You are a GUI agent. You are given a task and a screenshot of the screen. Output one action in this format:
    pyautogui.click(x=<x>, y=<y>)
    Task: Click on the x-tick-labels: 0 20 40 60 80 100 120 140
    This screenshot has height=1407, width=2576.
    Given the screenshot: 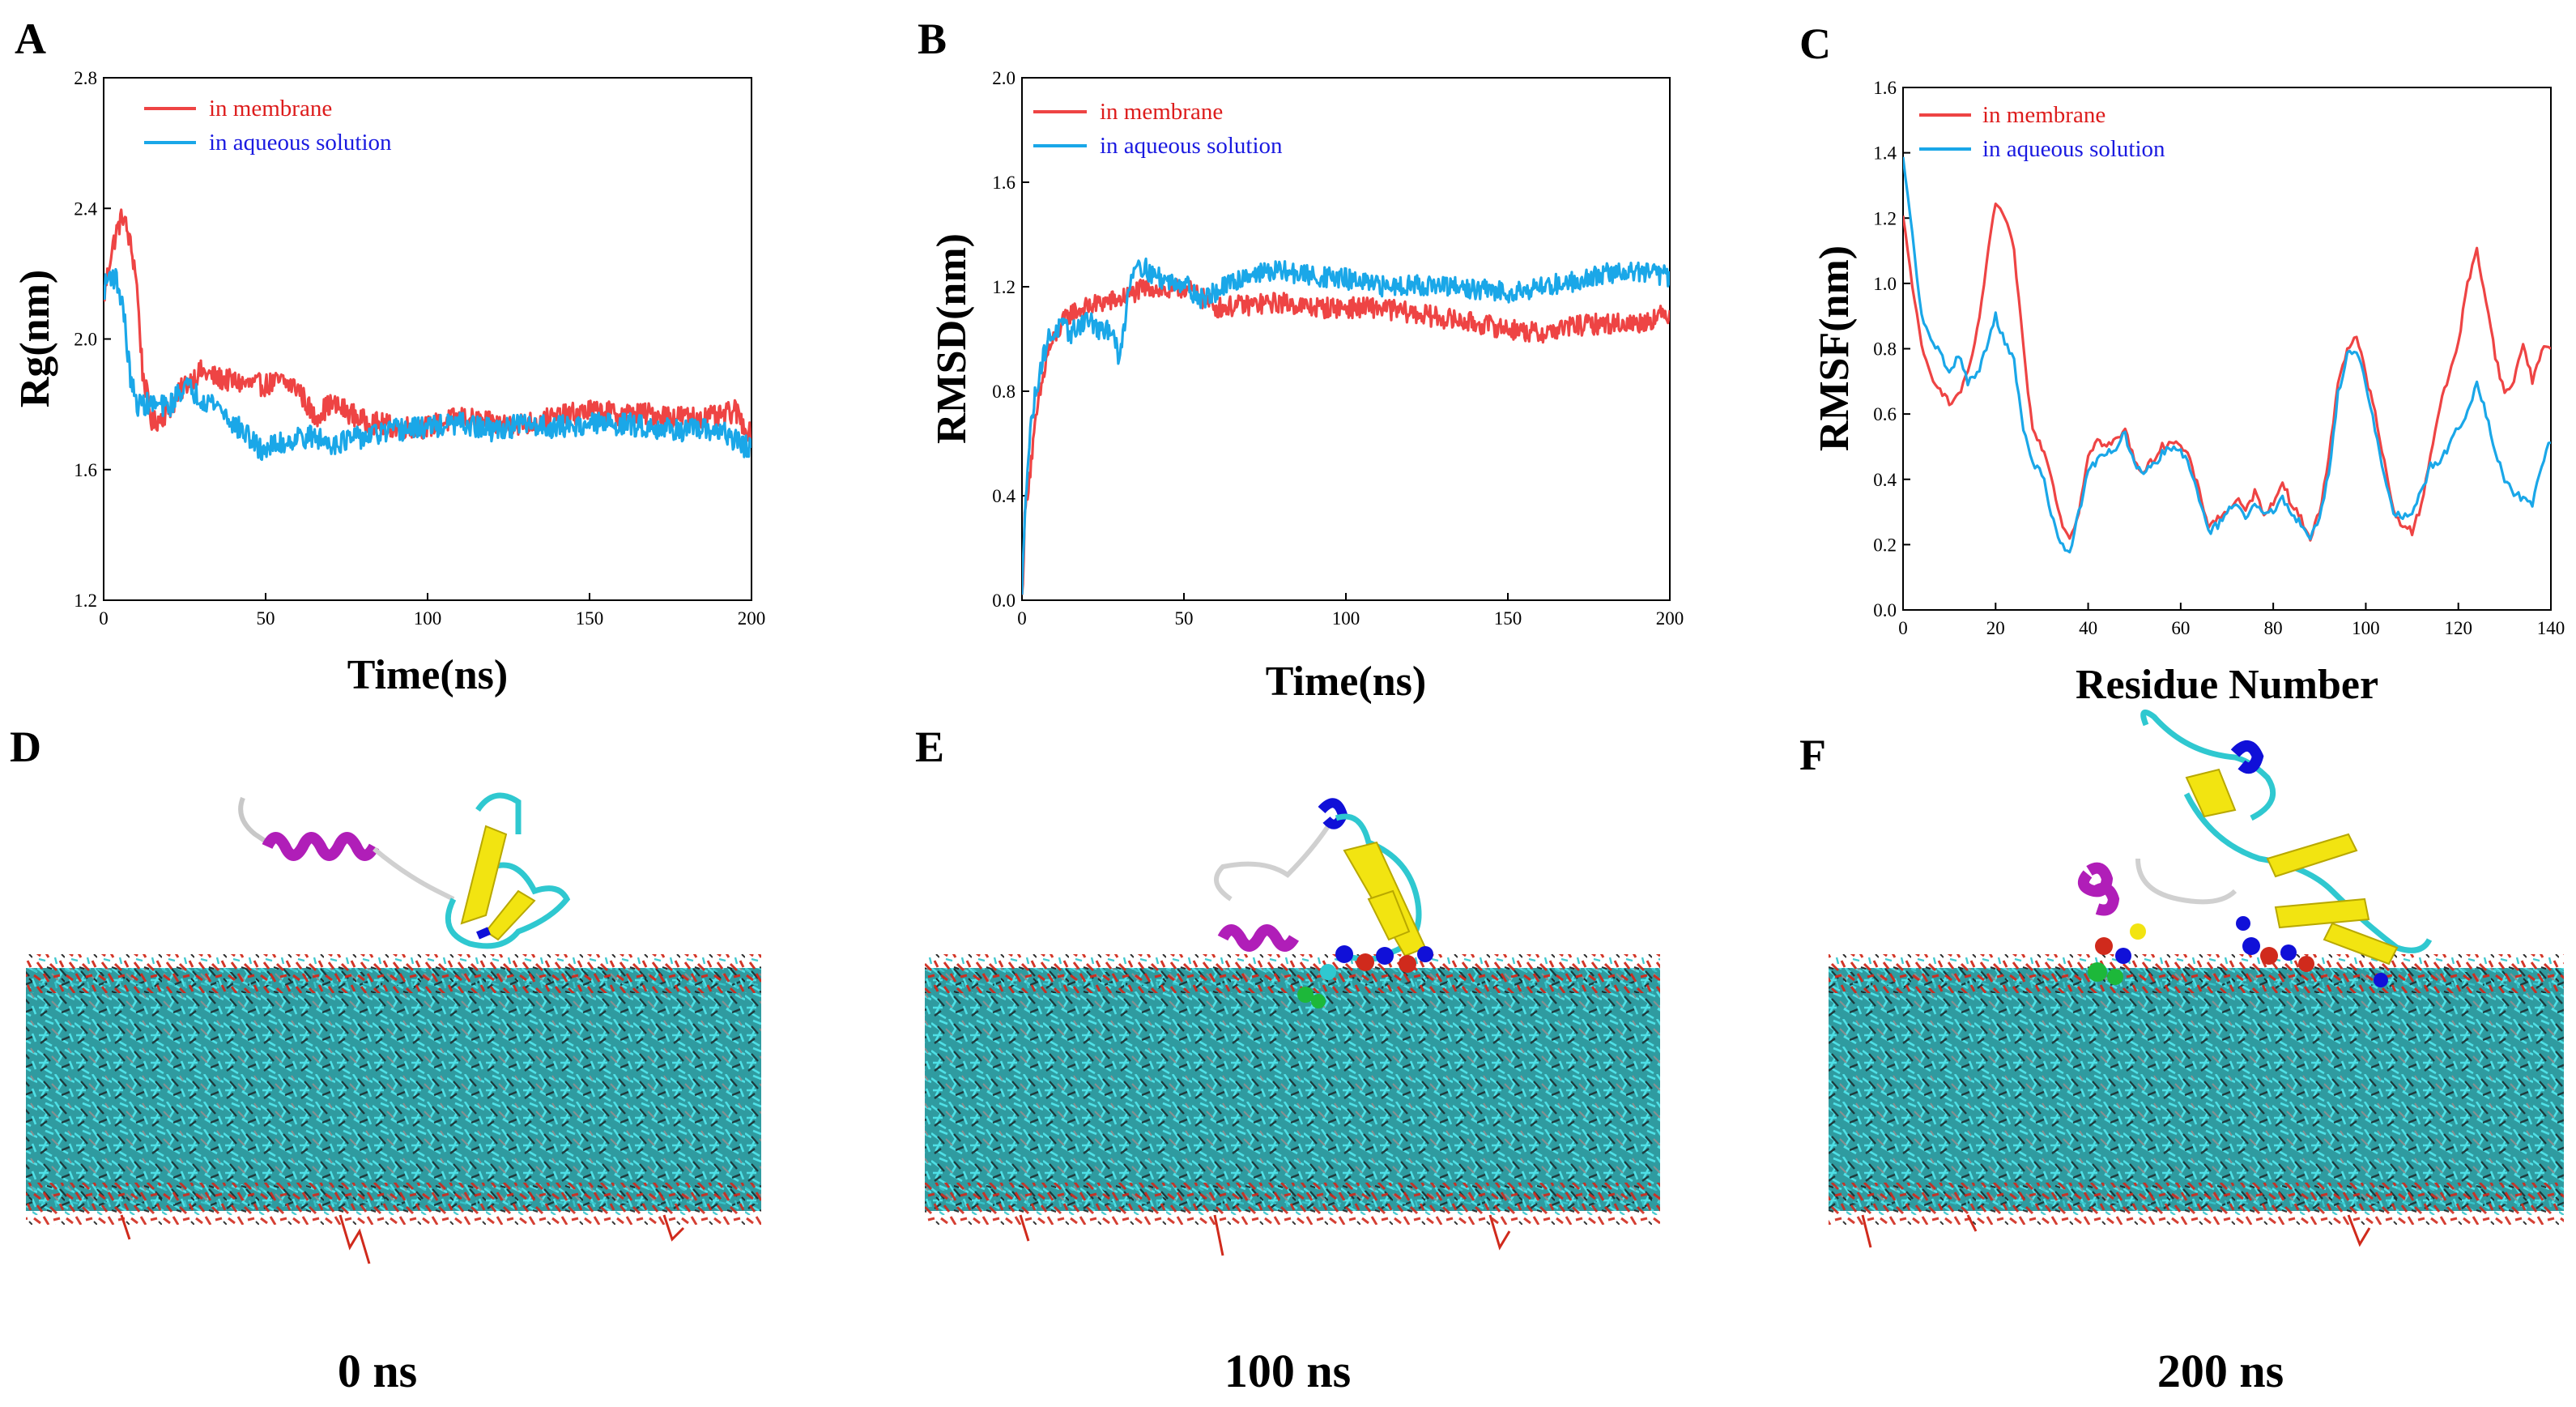 What is the action you would take?
    pyautogui.click(x=2231, y=620)
    